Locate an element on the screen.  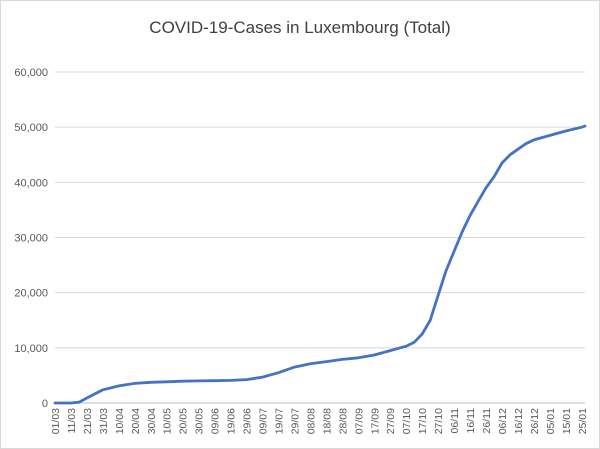
y-tick-label: 60,000 is located at coordinates (31, 73).